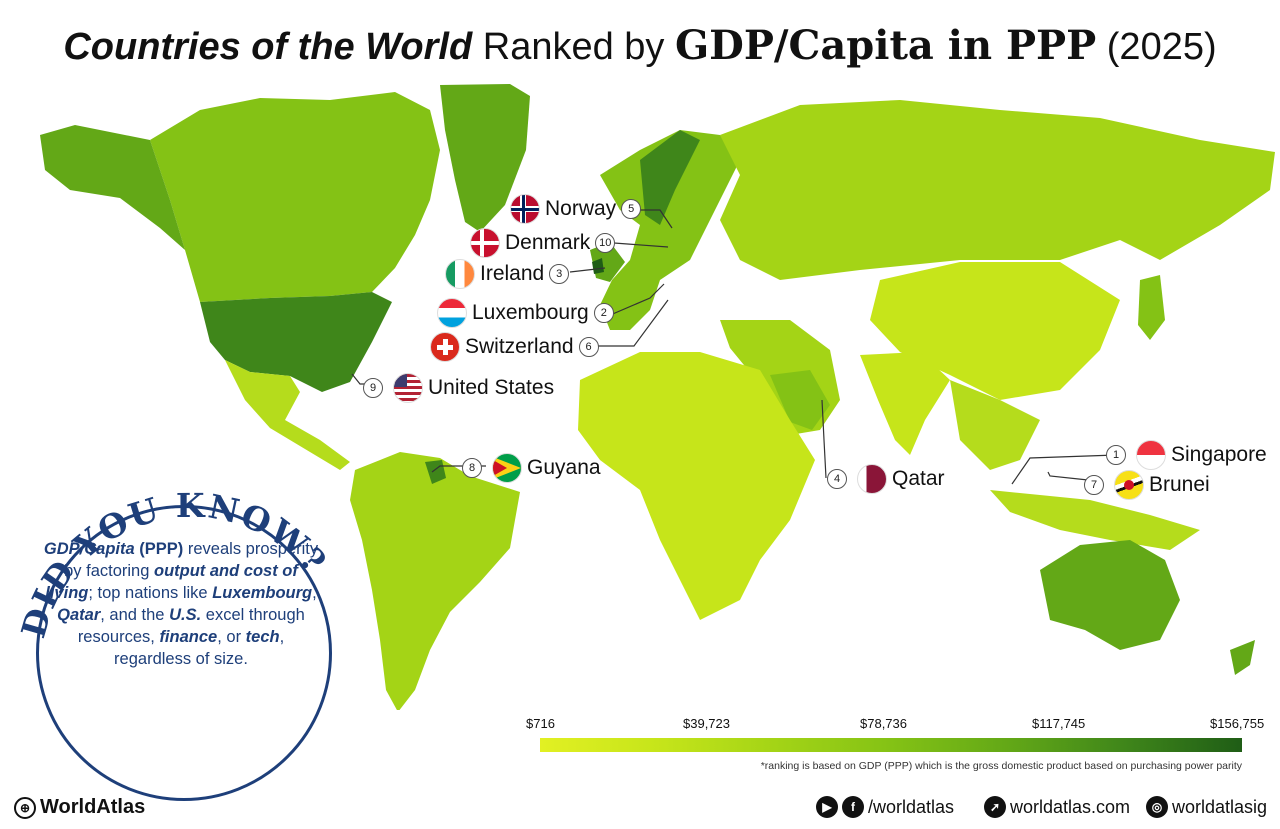 This screenshot has width=1280, height=829. What do you see at coordinates (1161, 47) in the screenshot?
I see `title-part-4: (2025)` at bounding box center [1161, 47].